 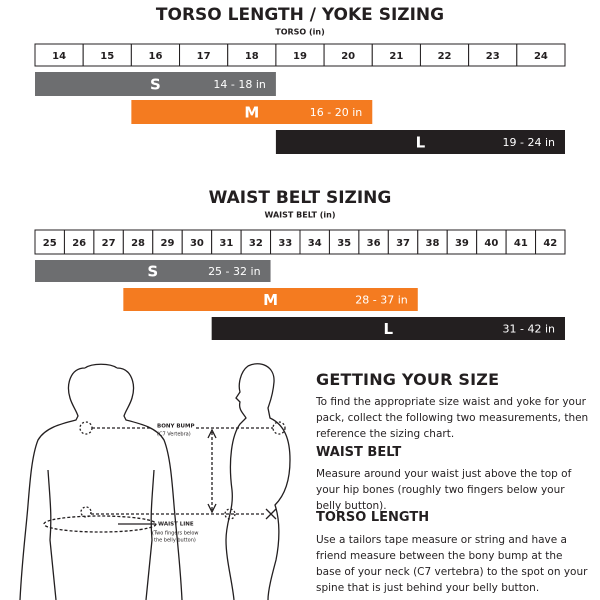 I want to click on scale-label: 27, so click(x=109, y=243).